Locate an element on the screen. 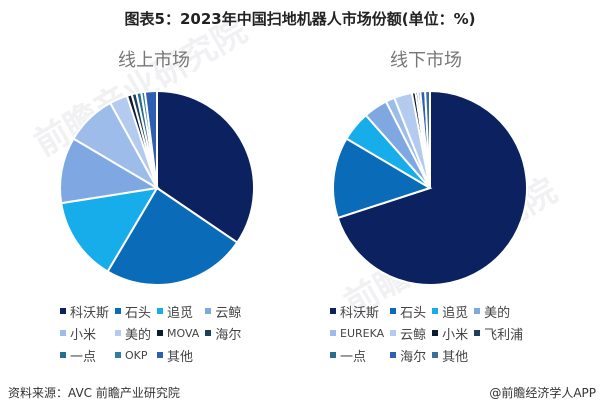 The width and height of the screenshot is (600, 413). offline-pie-title: 线下市场 is located at coordinates (426, 60).